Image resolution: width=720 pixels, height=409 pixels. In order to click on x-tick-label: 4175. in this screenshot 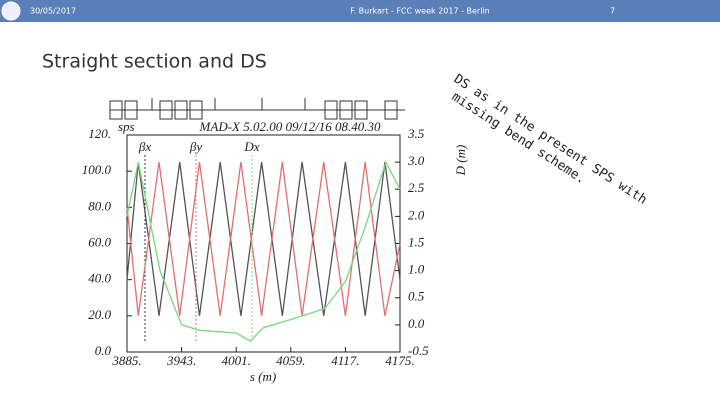, I will do `click(399, 360)`.